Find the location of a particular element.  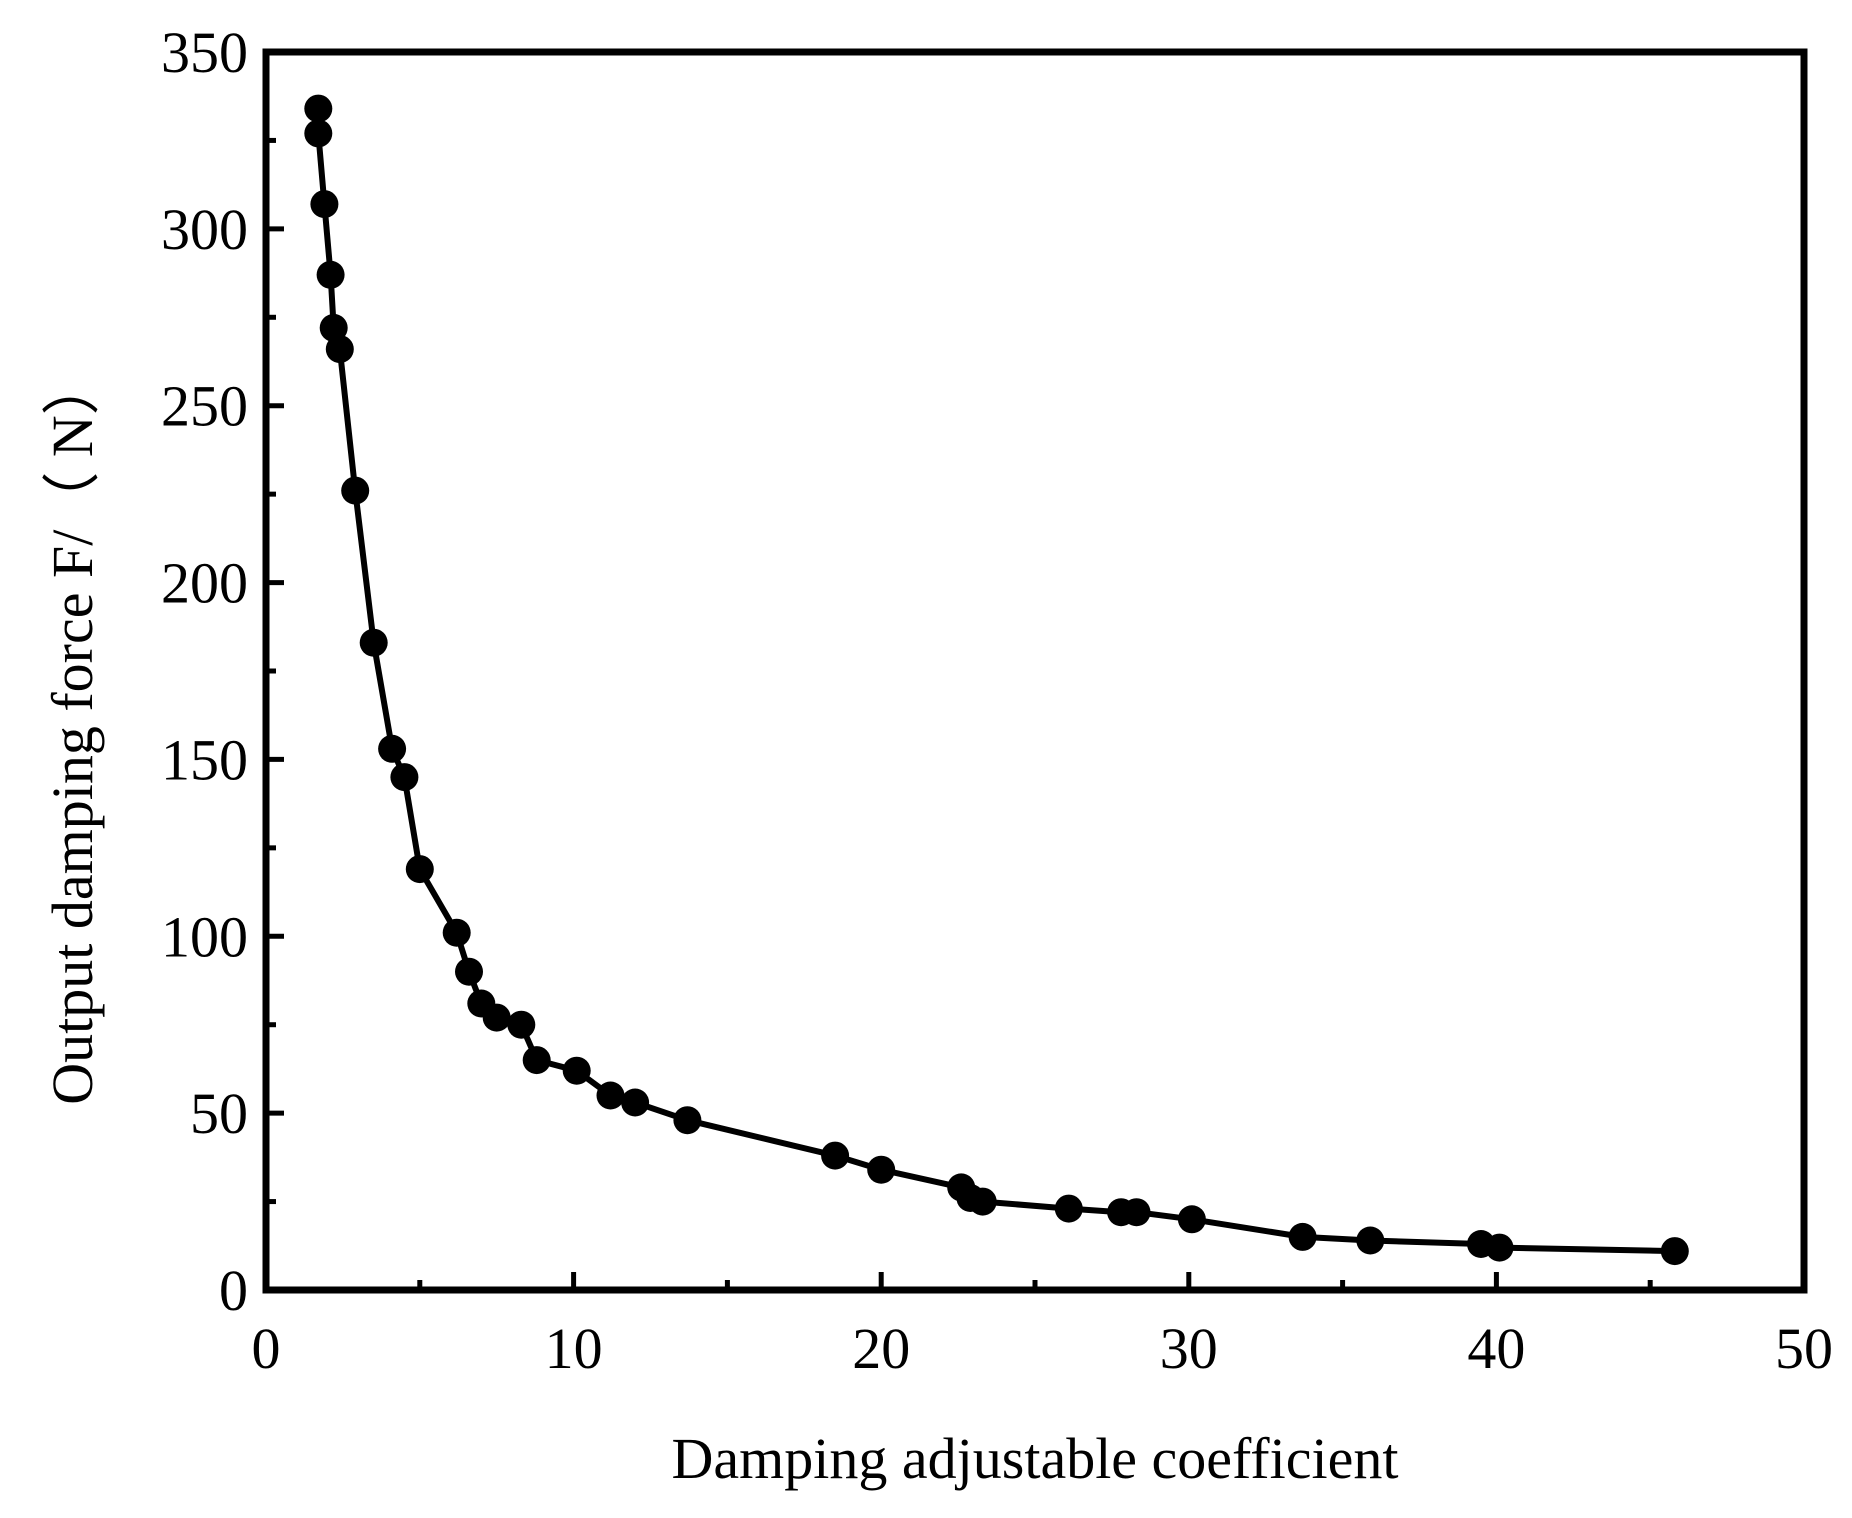

y-tick-label: 100 is located at coordinates (204, 936).